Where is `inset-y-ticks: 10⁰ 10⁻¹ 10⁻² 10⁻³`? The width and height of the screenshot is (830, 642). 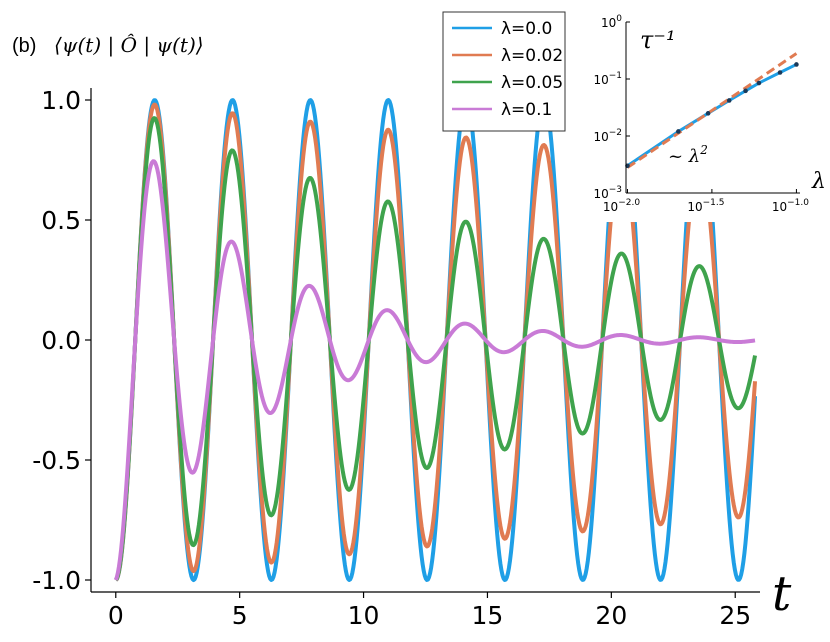
inset-y-ticks: 10⁰ 10⁻¹ 10⁻² 10⁻³ is located at coordinates (611, 107).